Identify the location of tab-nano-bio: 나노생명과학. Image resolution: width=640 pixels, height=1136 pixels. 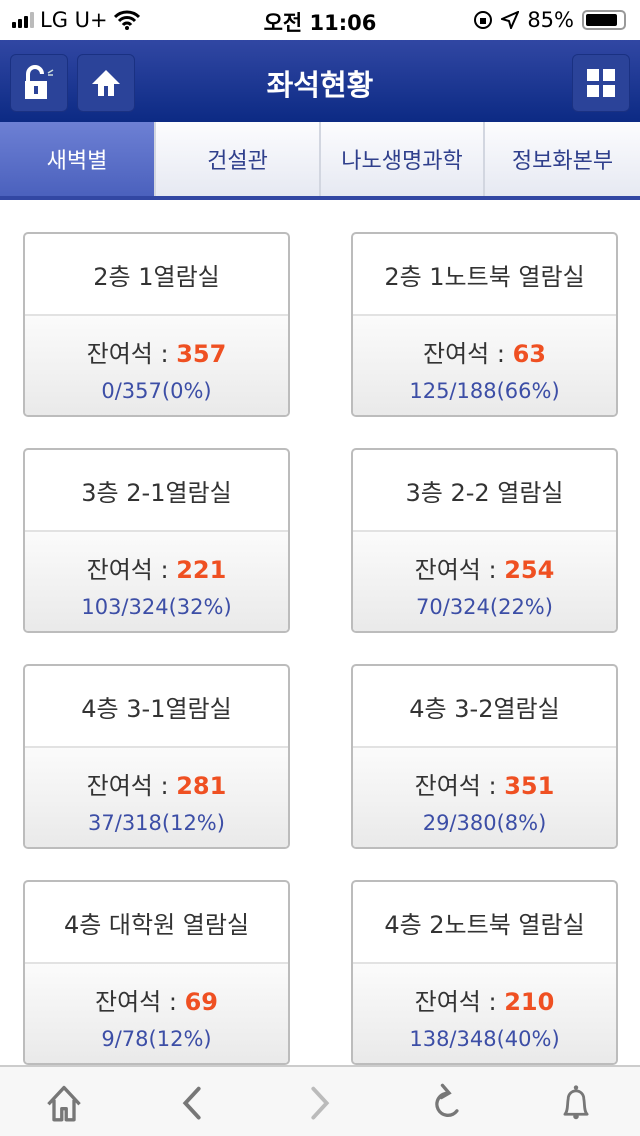
(403, 159).